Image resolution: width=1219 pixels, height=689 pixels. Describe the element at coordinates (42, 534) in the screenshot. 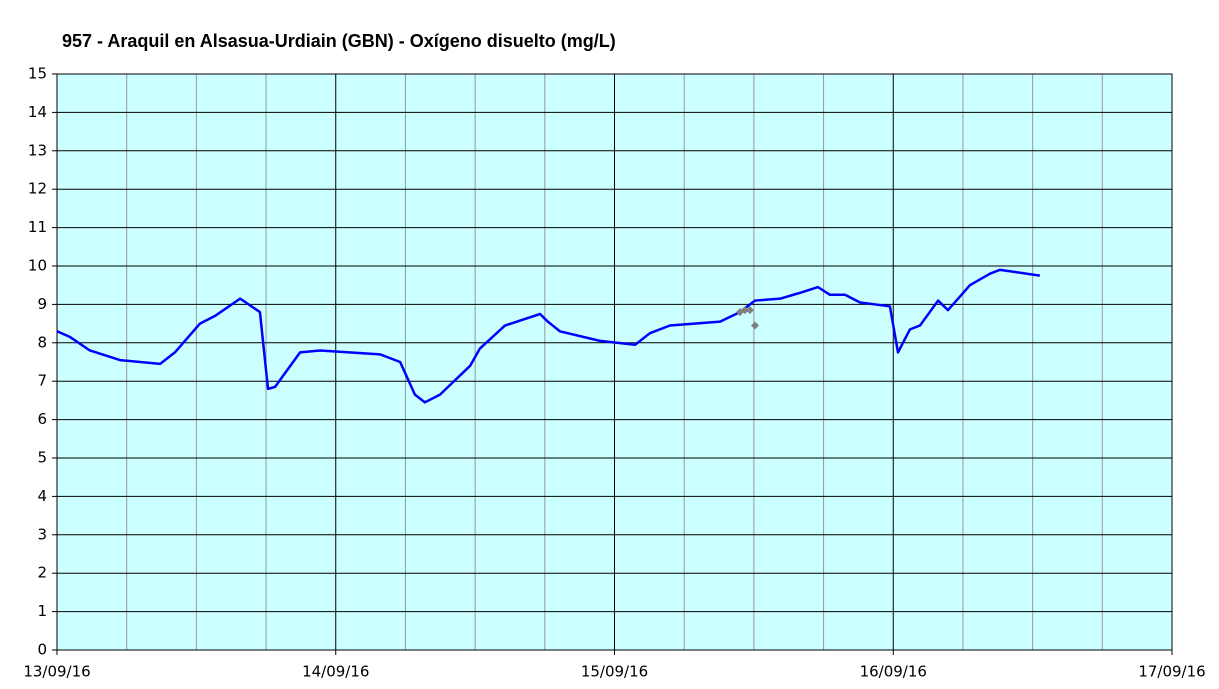

I see `y-tick-label: 3` at that location.